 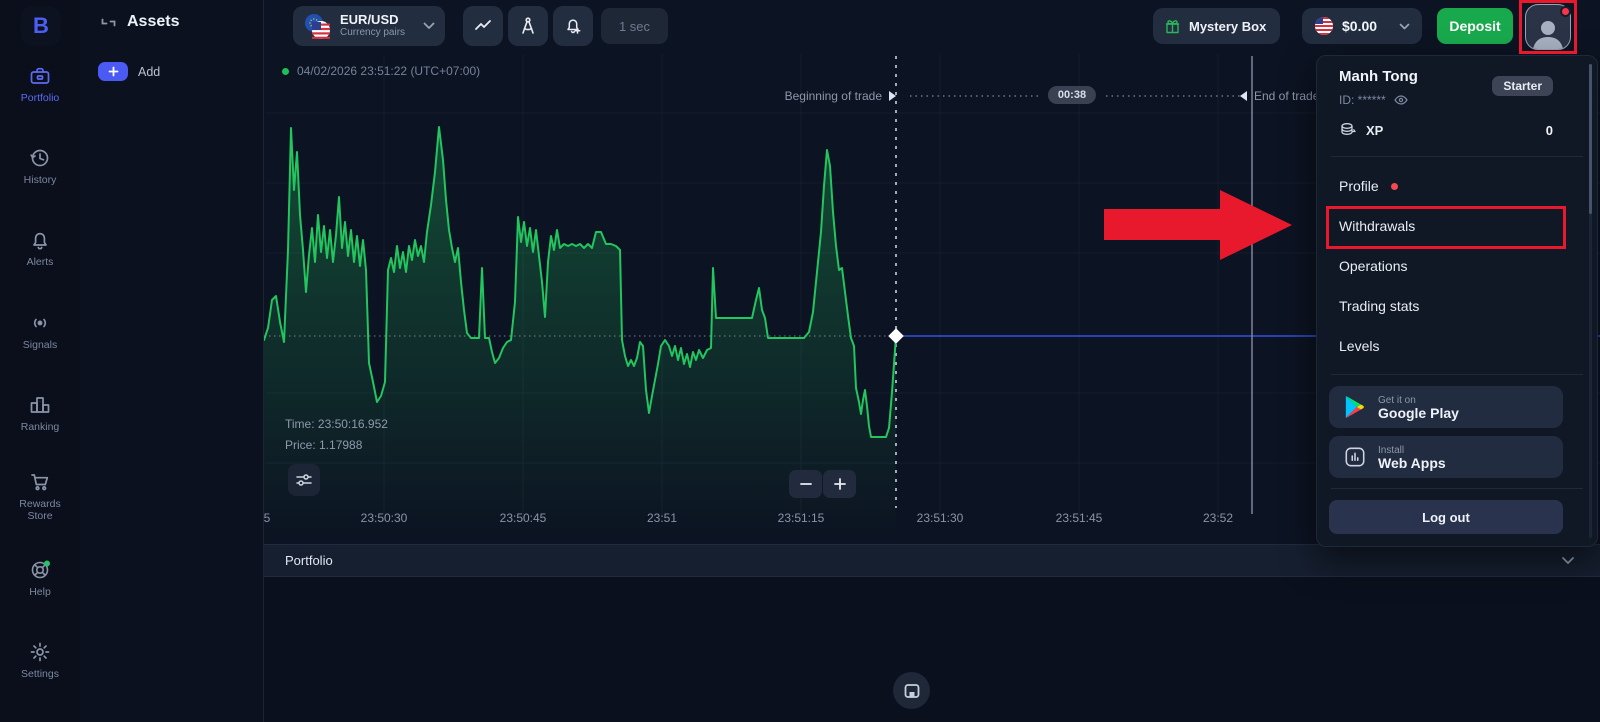 What do you see at coordinates (1590, 301) in the screenshot?
I see `menu-scrollbar` at bounding box center [1590, 301].